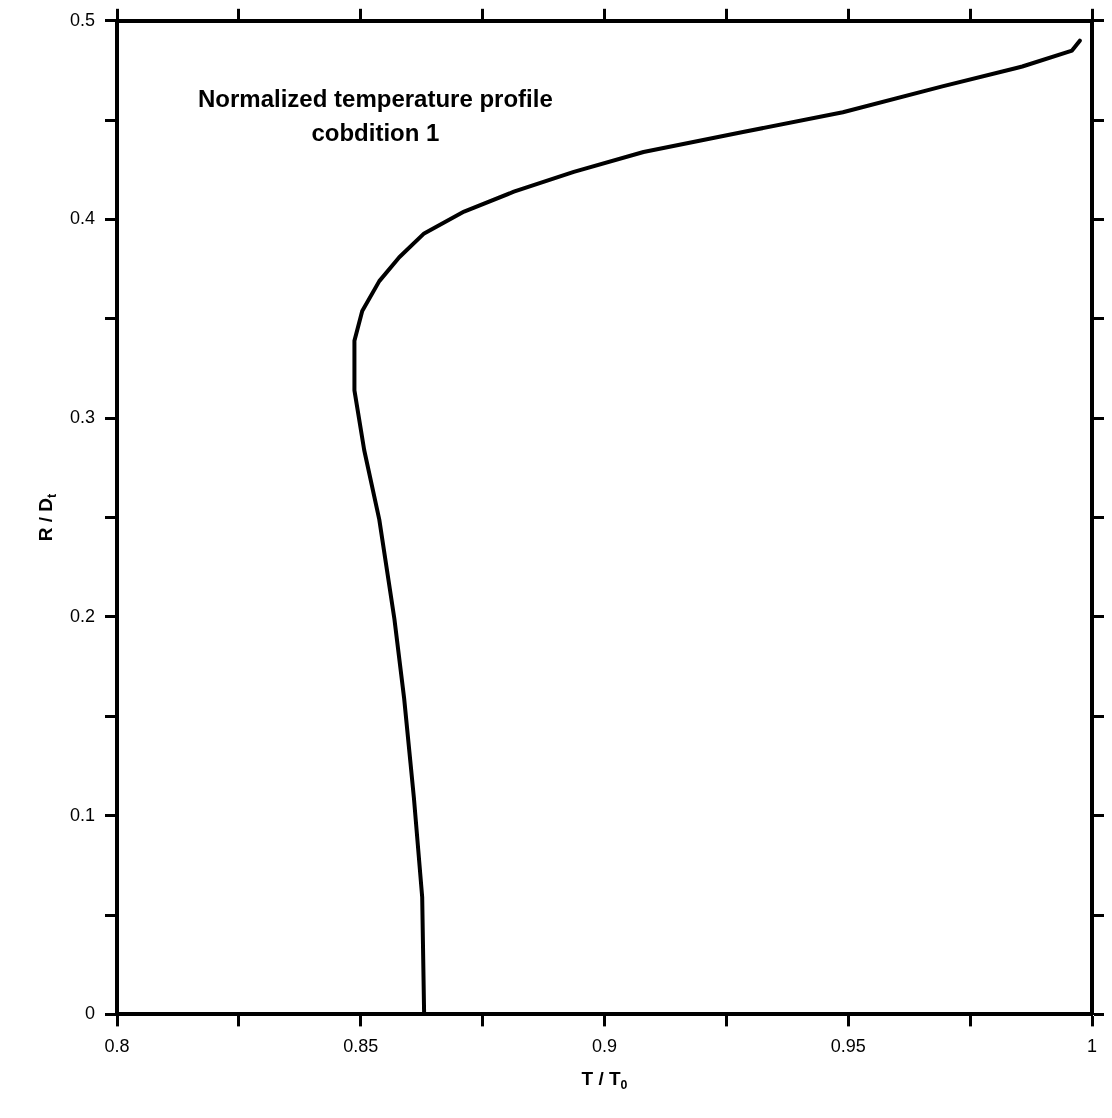 The height and width of the screenshot is (1118, 1112). What do you see at coordinates (82, 615) in the screenshot?
I see `y-tick-label: 0.2` at bounding box center [82, 615].